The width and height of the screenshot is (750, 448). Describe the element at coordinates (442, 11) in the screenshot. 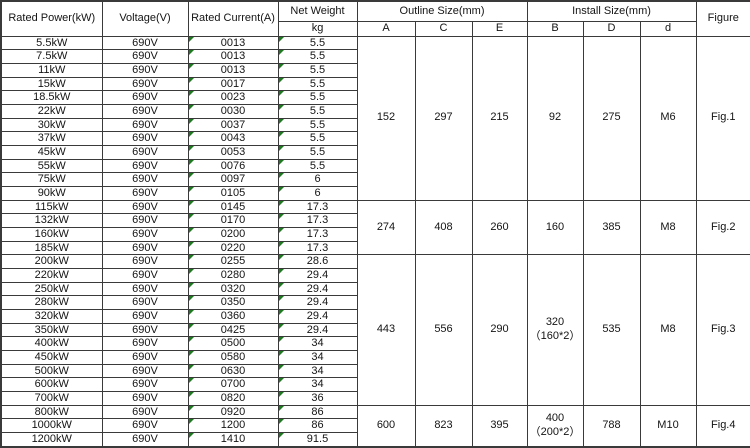

I see `header-outline-size: Outline Size(mm)` at that location.